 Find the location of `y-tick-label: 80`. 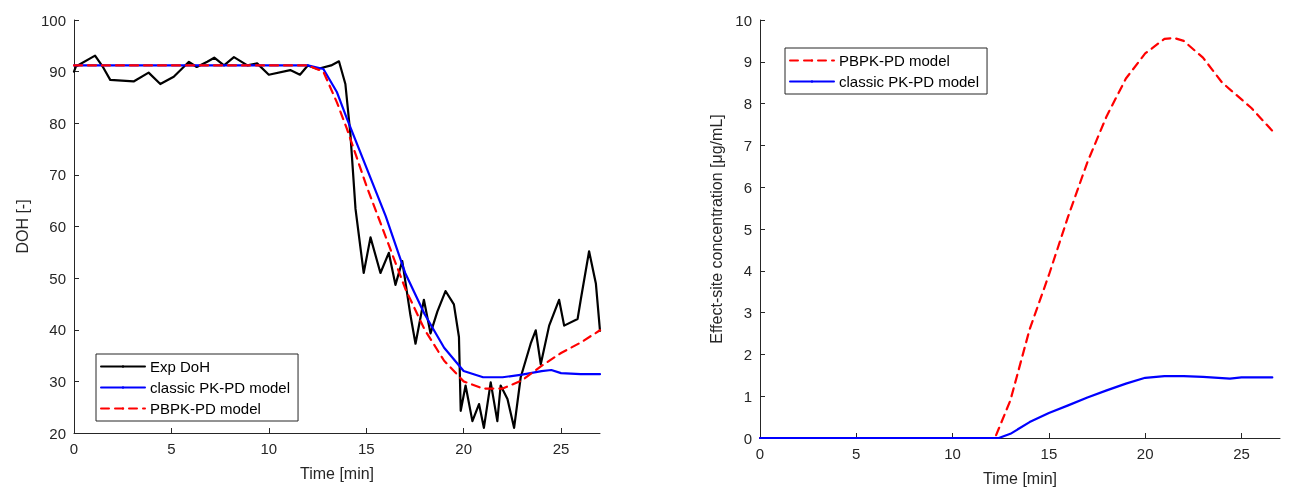

y-tick-label: 80 is located at coordinates (57, 123).